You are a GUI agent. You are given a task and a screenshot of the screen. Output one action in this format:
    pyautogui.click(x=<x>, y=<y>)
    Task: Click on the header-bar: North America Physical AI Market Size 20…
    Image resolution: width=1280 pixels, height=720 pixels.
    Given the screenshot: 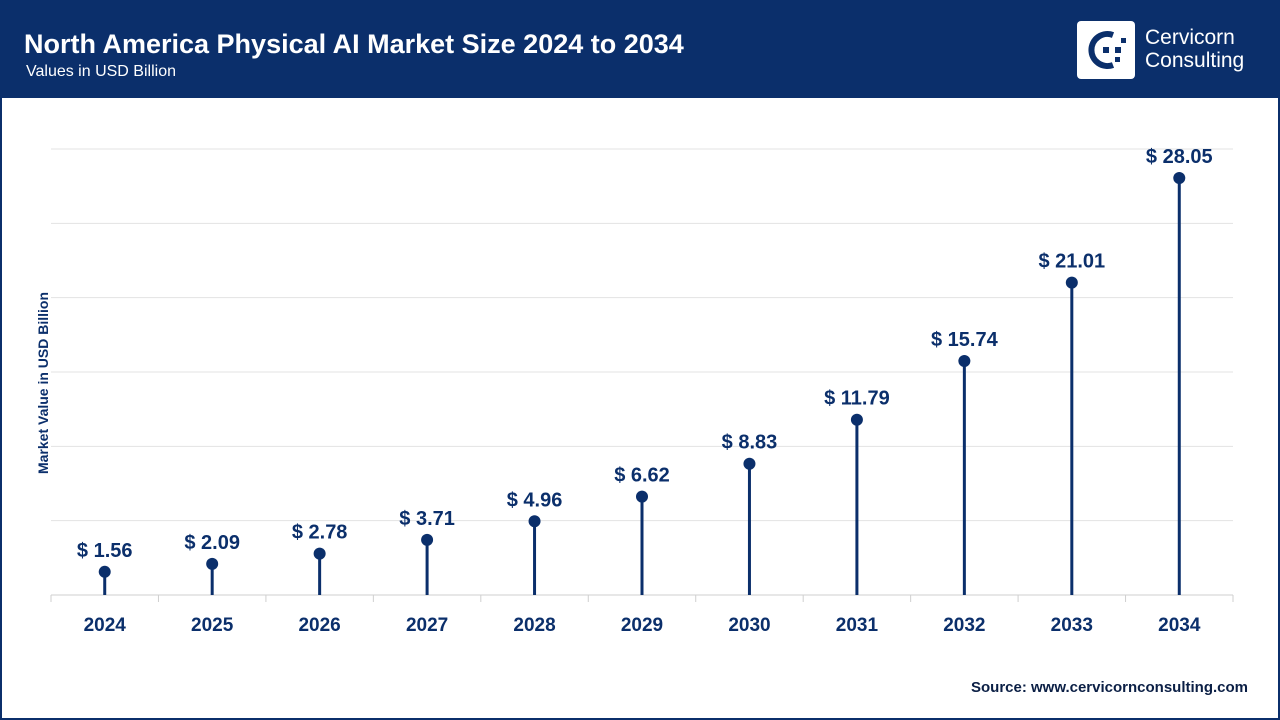 What is the action you would take?
    pyautogui.click(x=640, y=50)
    